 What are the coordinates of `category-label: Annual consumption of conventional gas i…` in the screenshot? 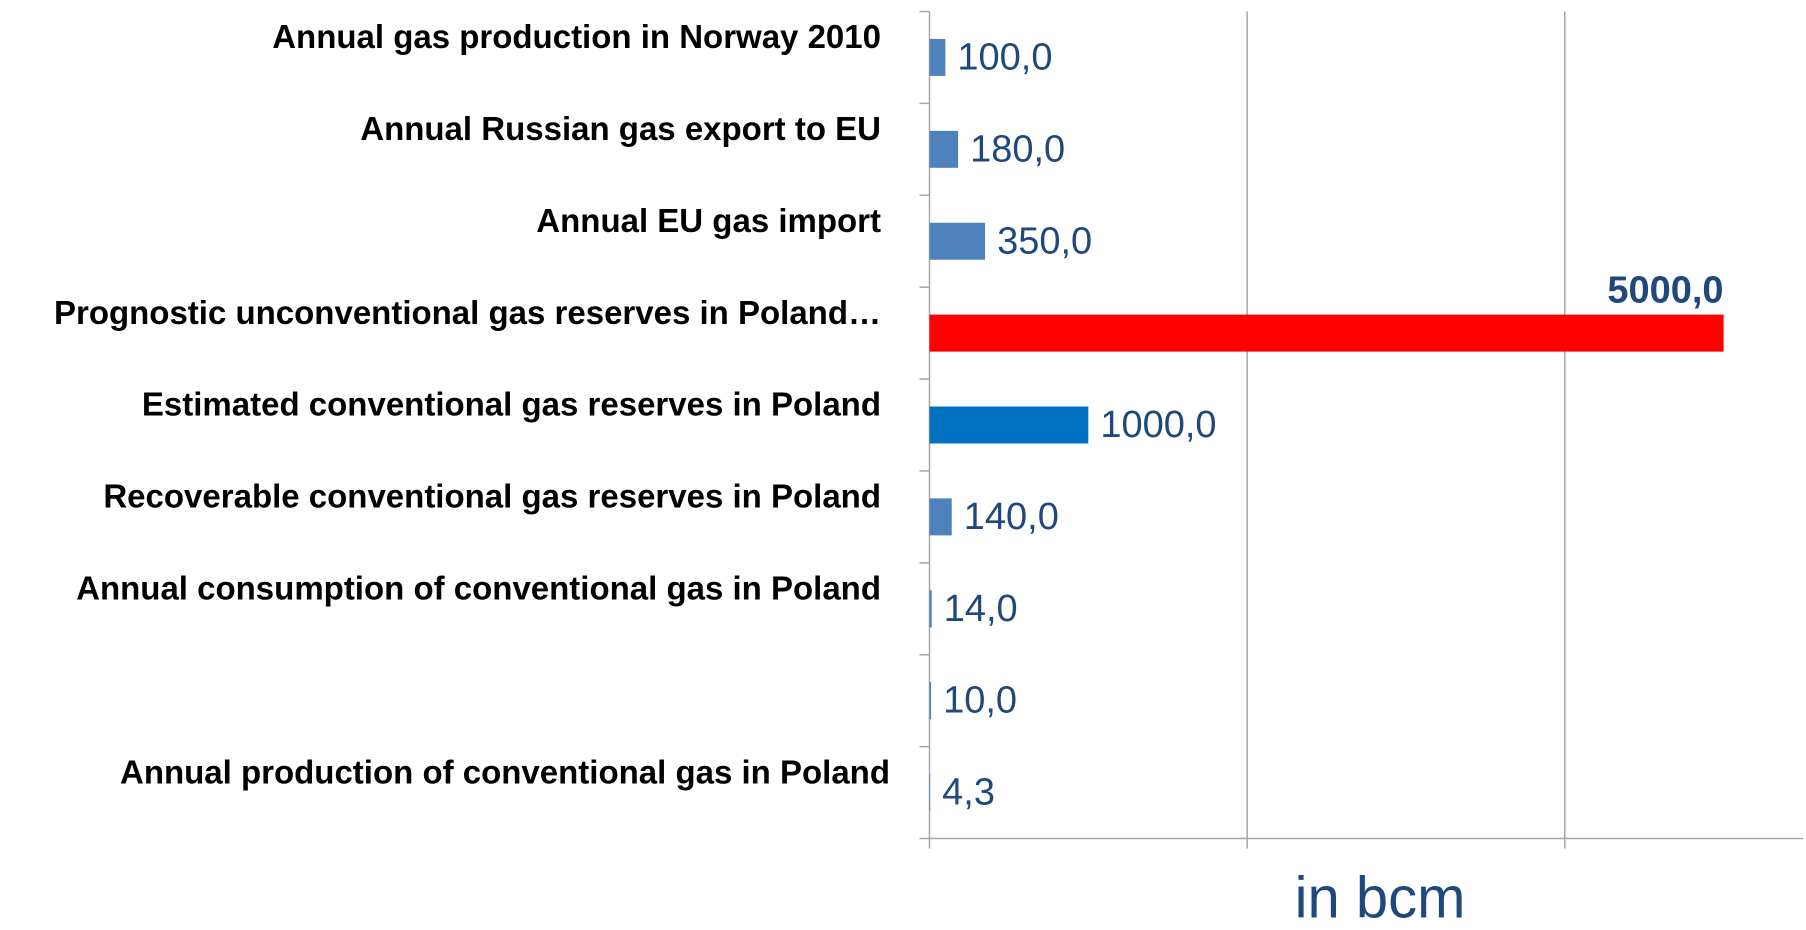 It's located at (478, 587).